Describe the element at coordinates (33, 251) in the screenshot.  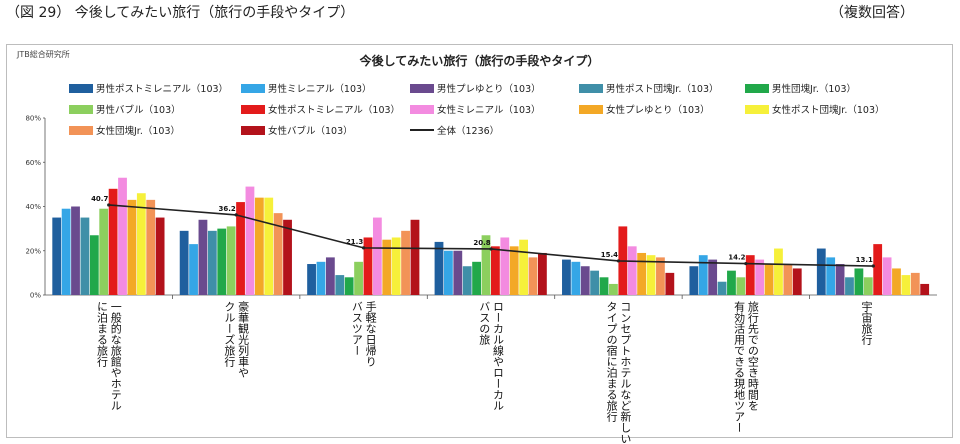
I see `y-tick-label: 20%` at that location.